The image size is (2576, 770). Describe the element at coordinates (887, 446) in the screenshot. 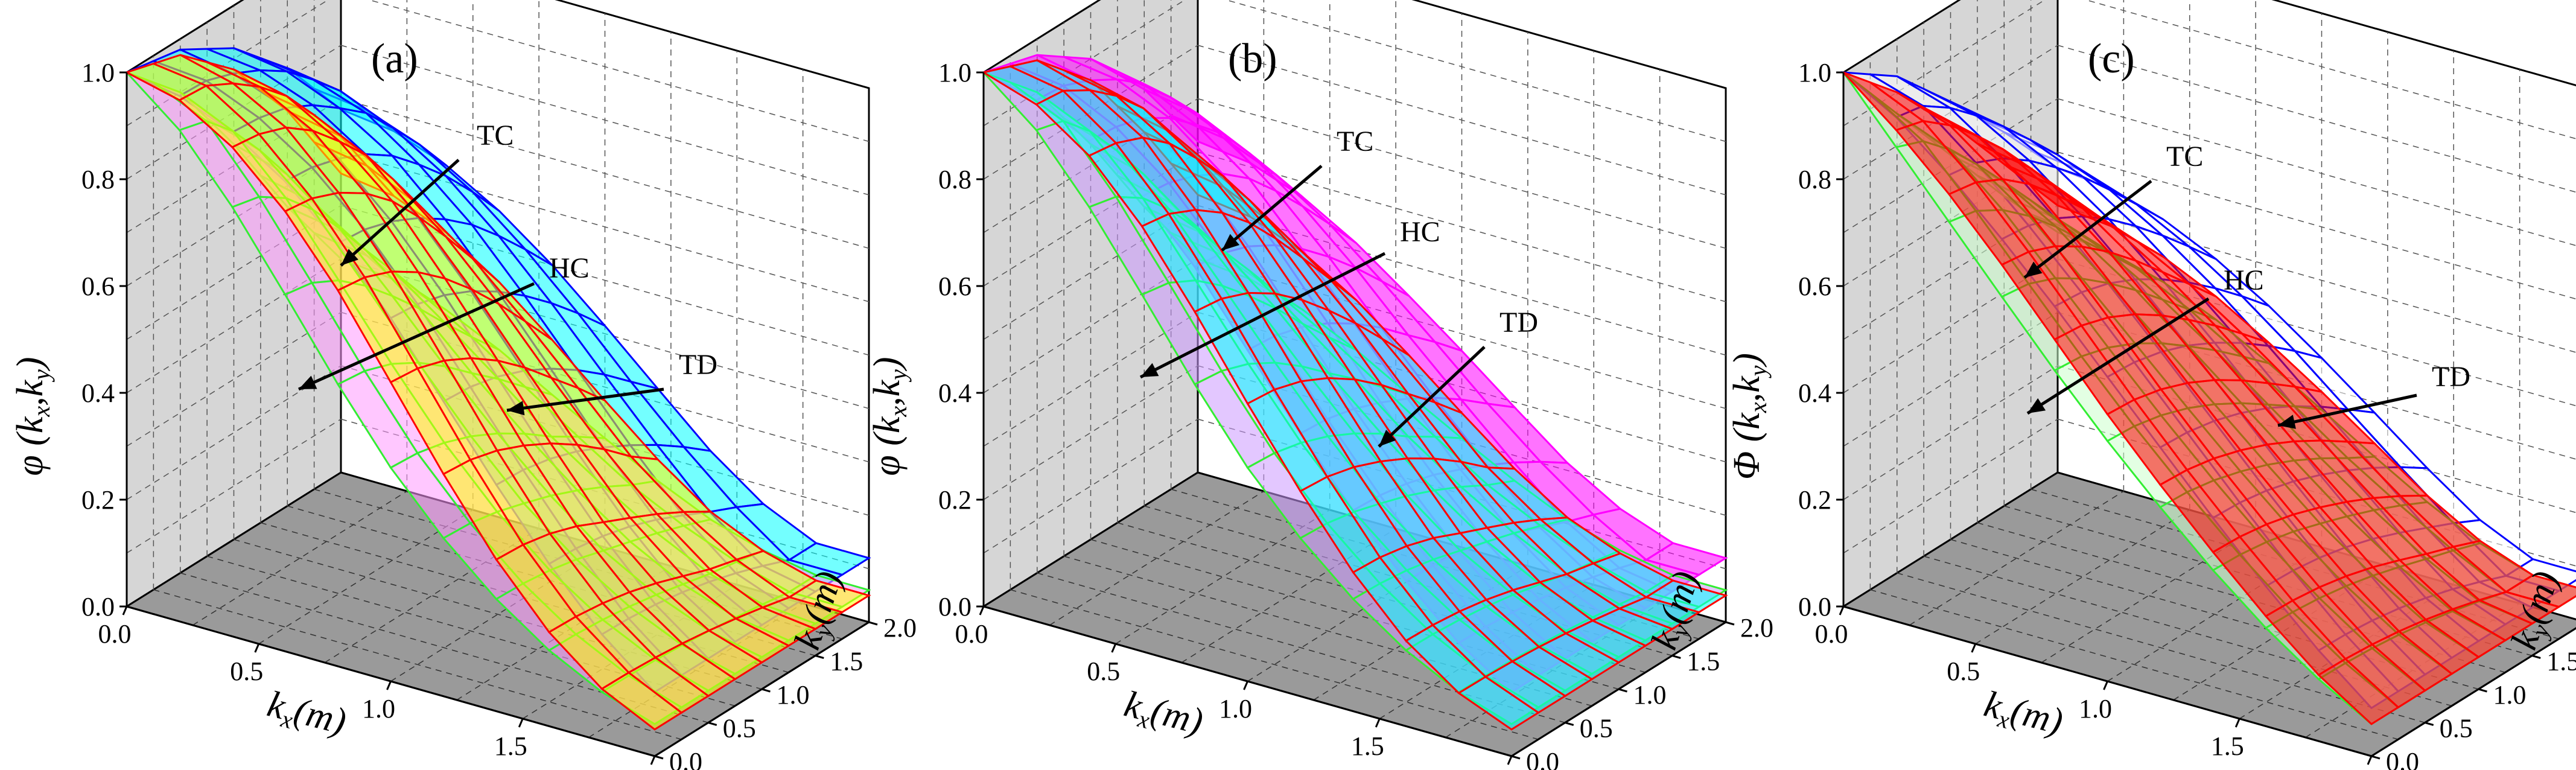

I see `z-axis-label-symbol: φ (k` at that location.